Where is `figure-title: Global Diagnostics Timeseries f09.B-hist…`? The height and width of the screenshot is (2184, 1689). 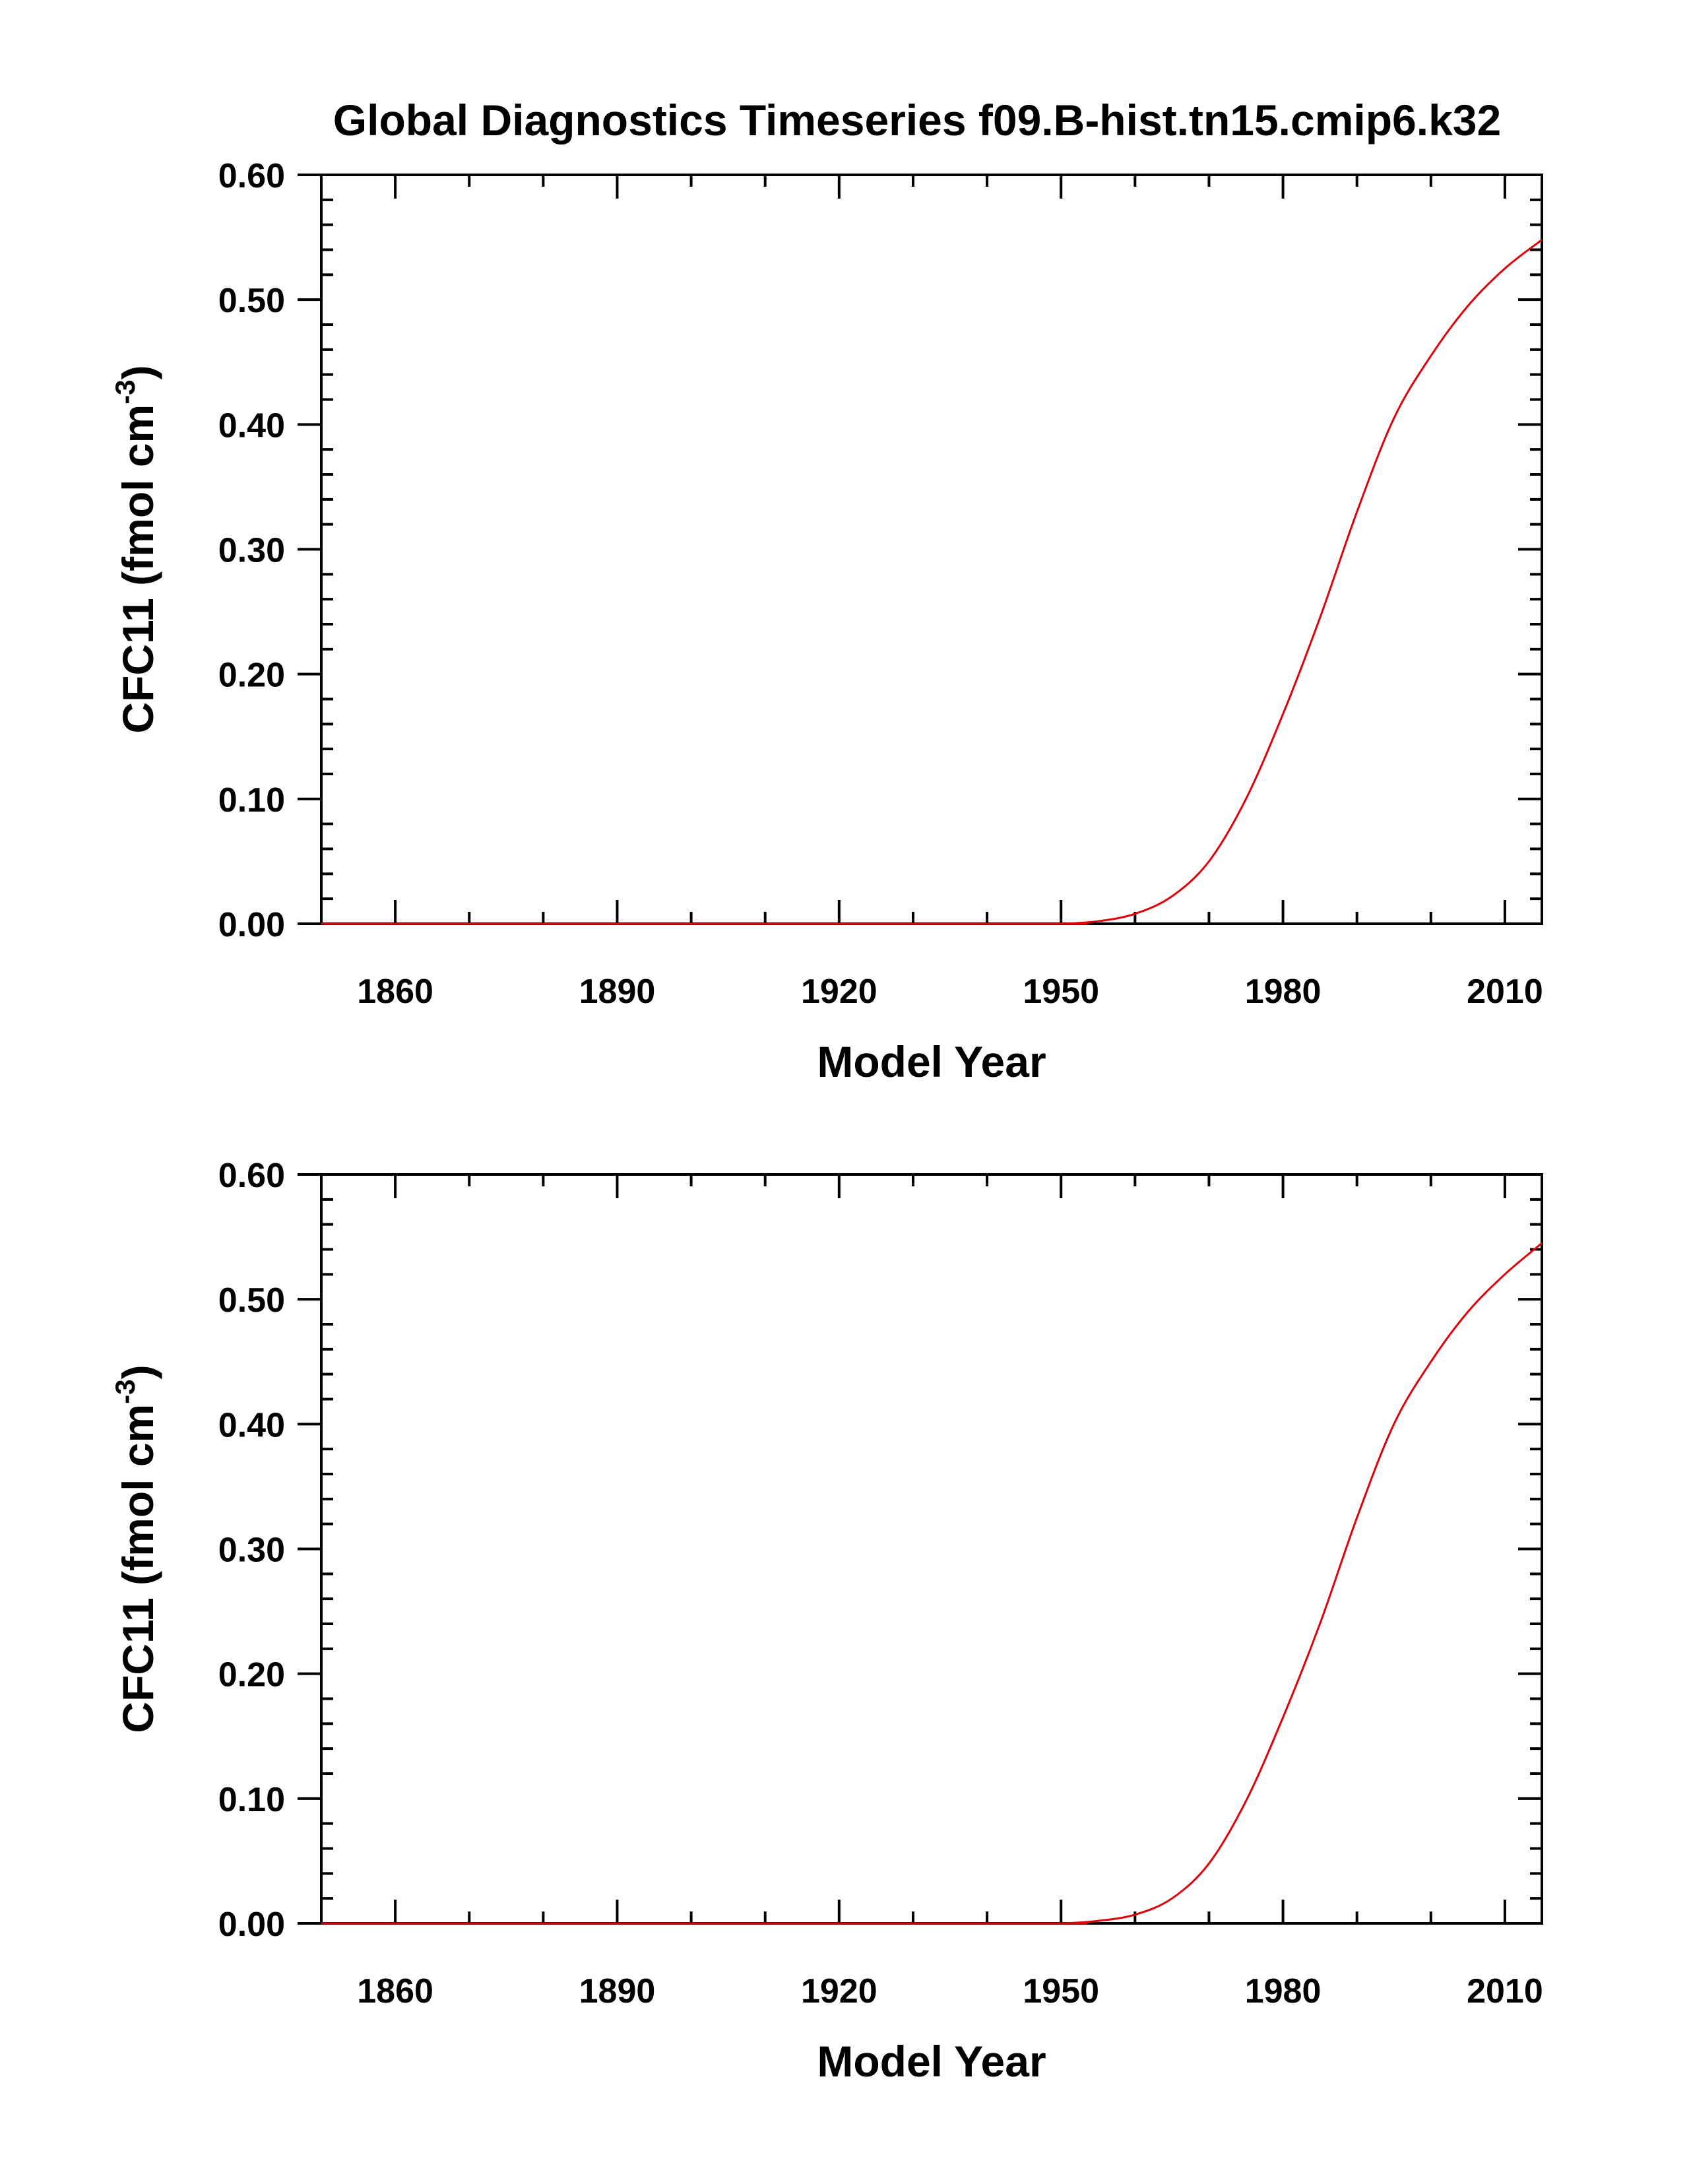
figure-title: Global Diagnostics Timeseries f09.B-hist… is located at coordinates (917, 120).